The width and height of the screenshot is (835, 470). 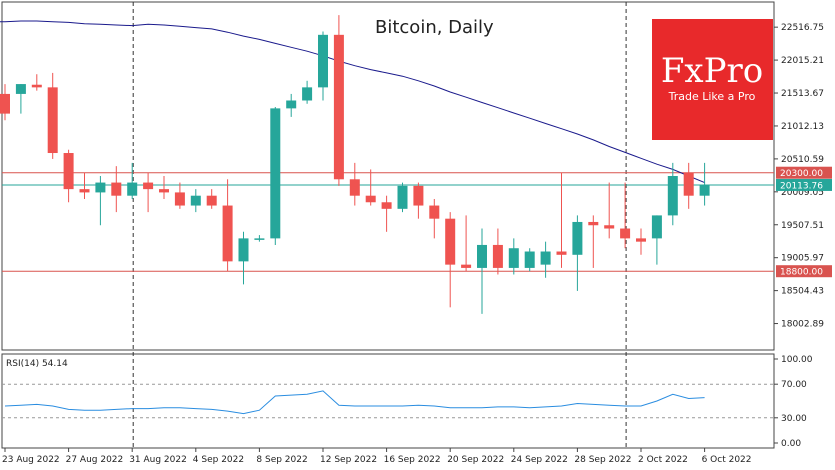 I want to click on rsi-y-tick-label: 70.00, so click(x=794, y=385).